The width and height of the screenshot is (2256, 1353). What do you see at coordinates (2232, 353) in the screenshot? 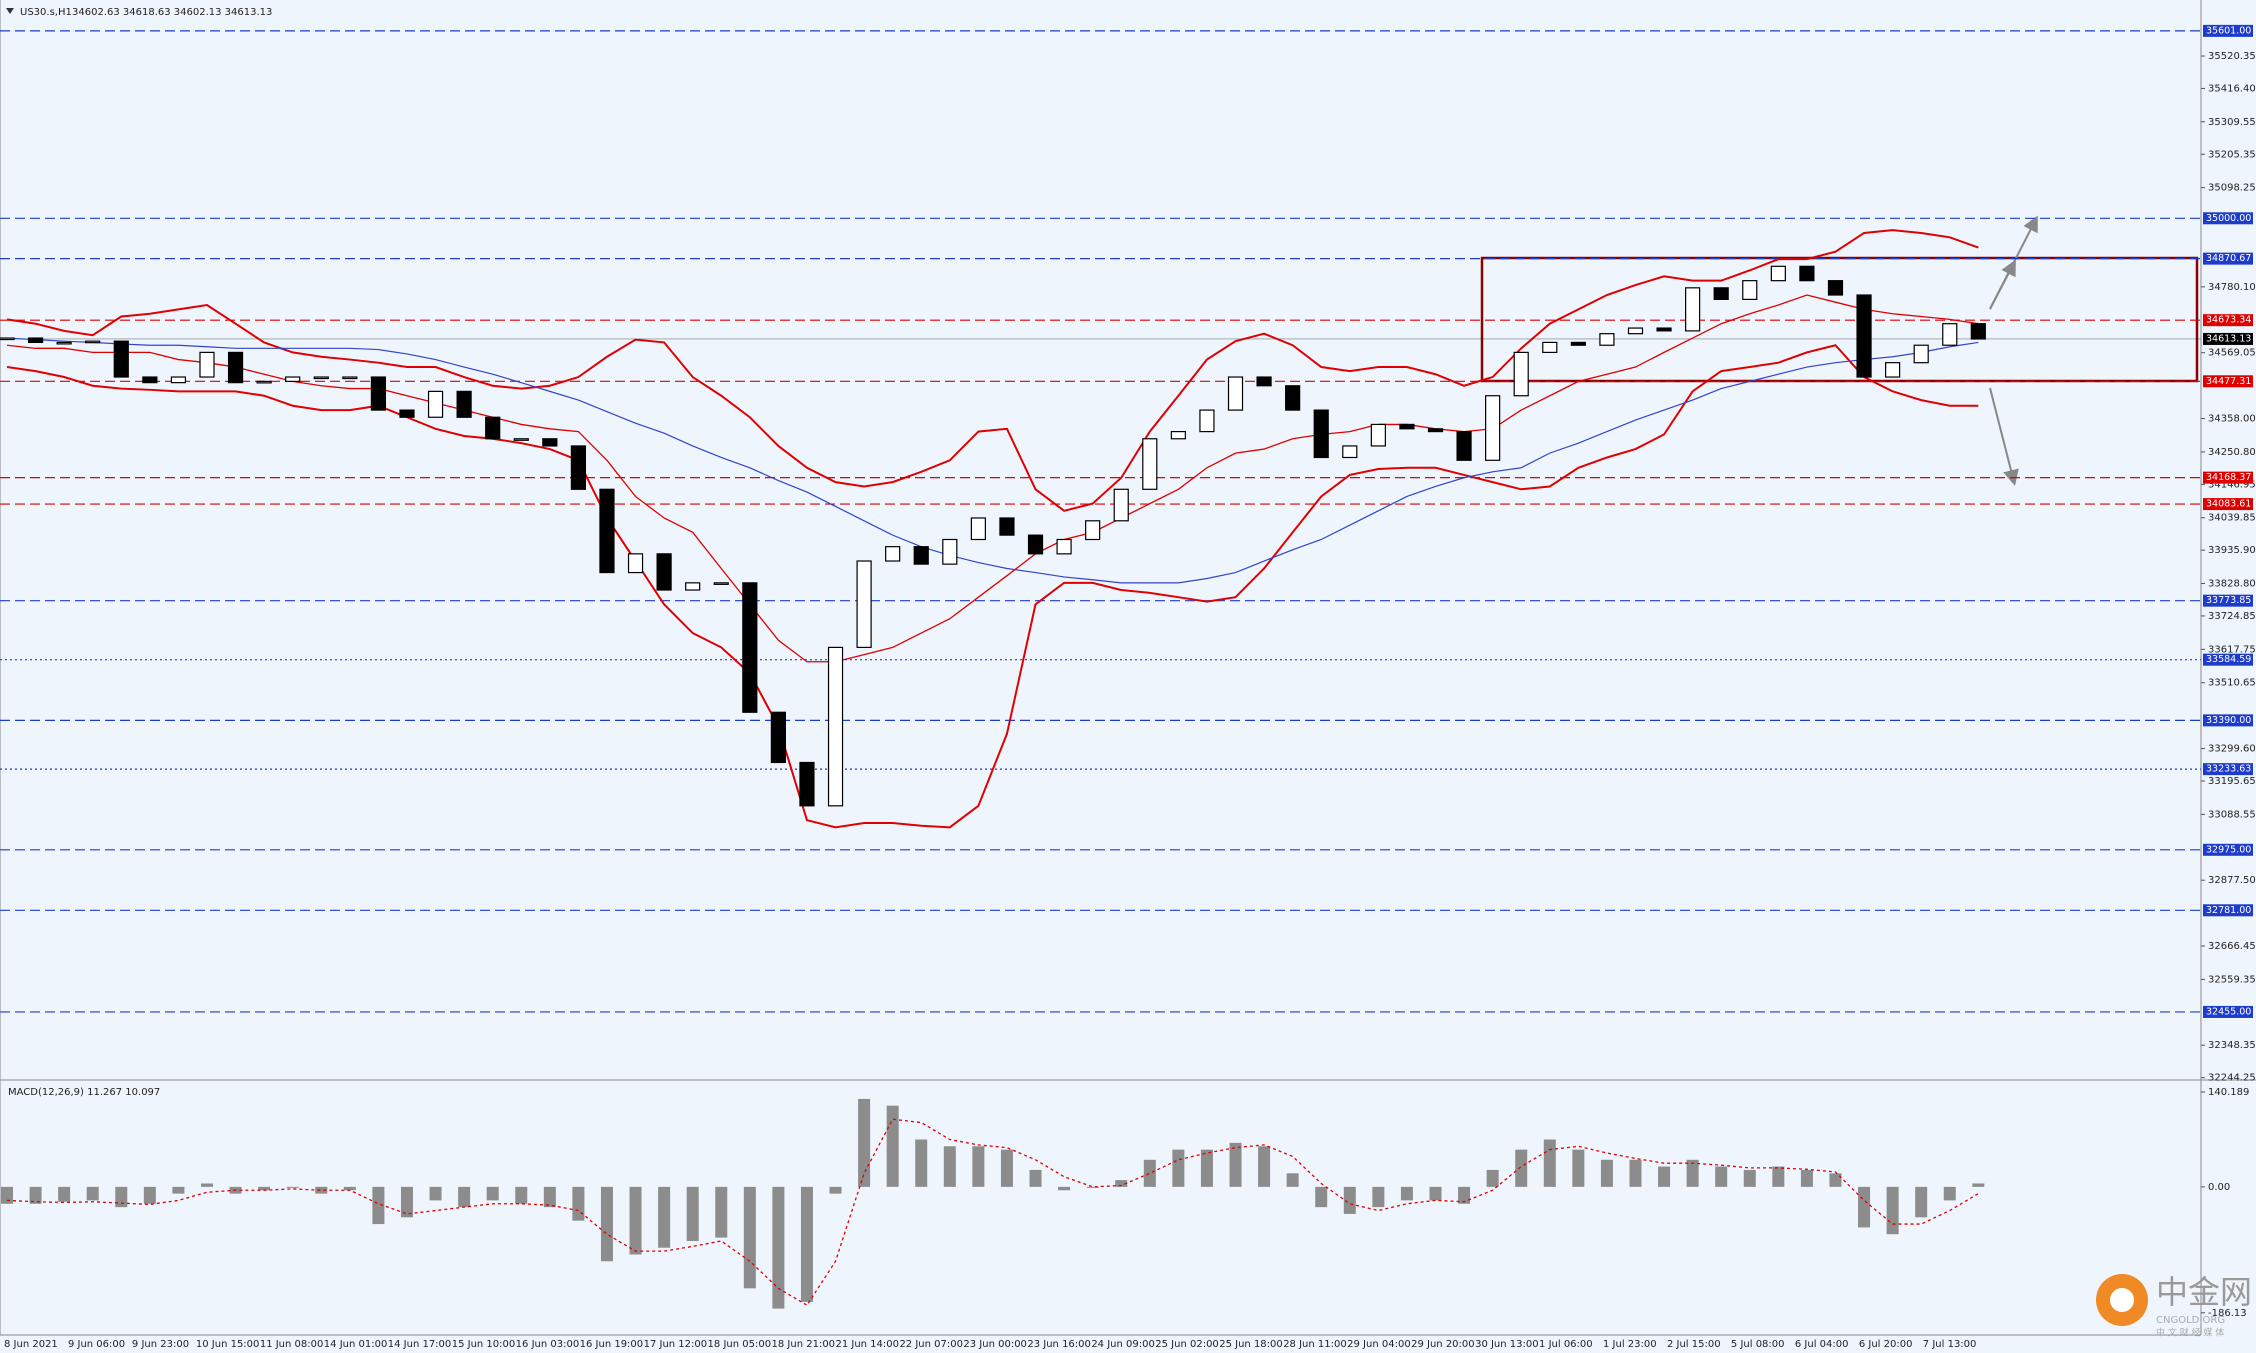
I see `y-tick-label: 34569.05` at bounding box center [2232, 353].